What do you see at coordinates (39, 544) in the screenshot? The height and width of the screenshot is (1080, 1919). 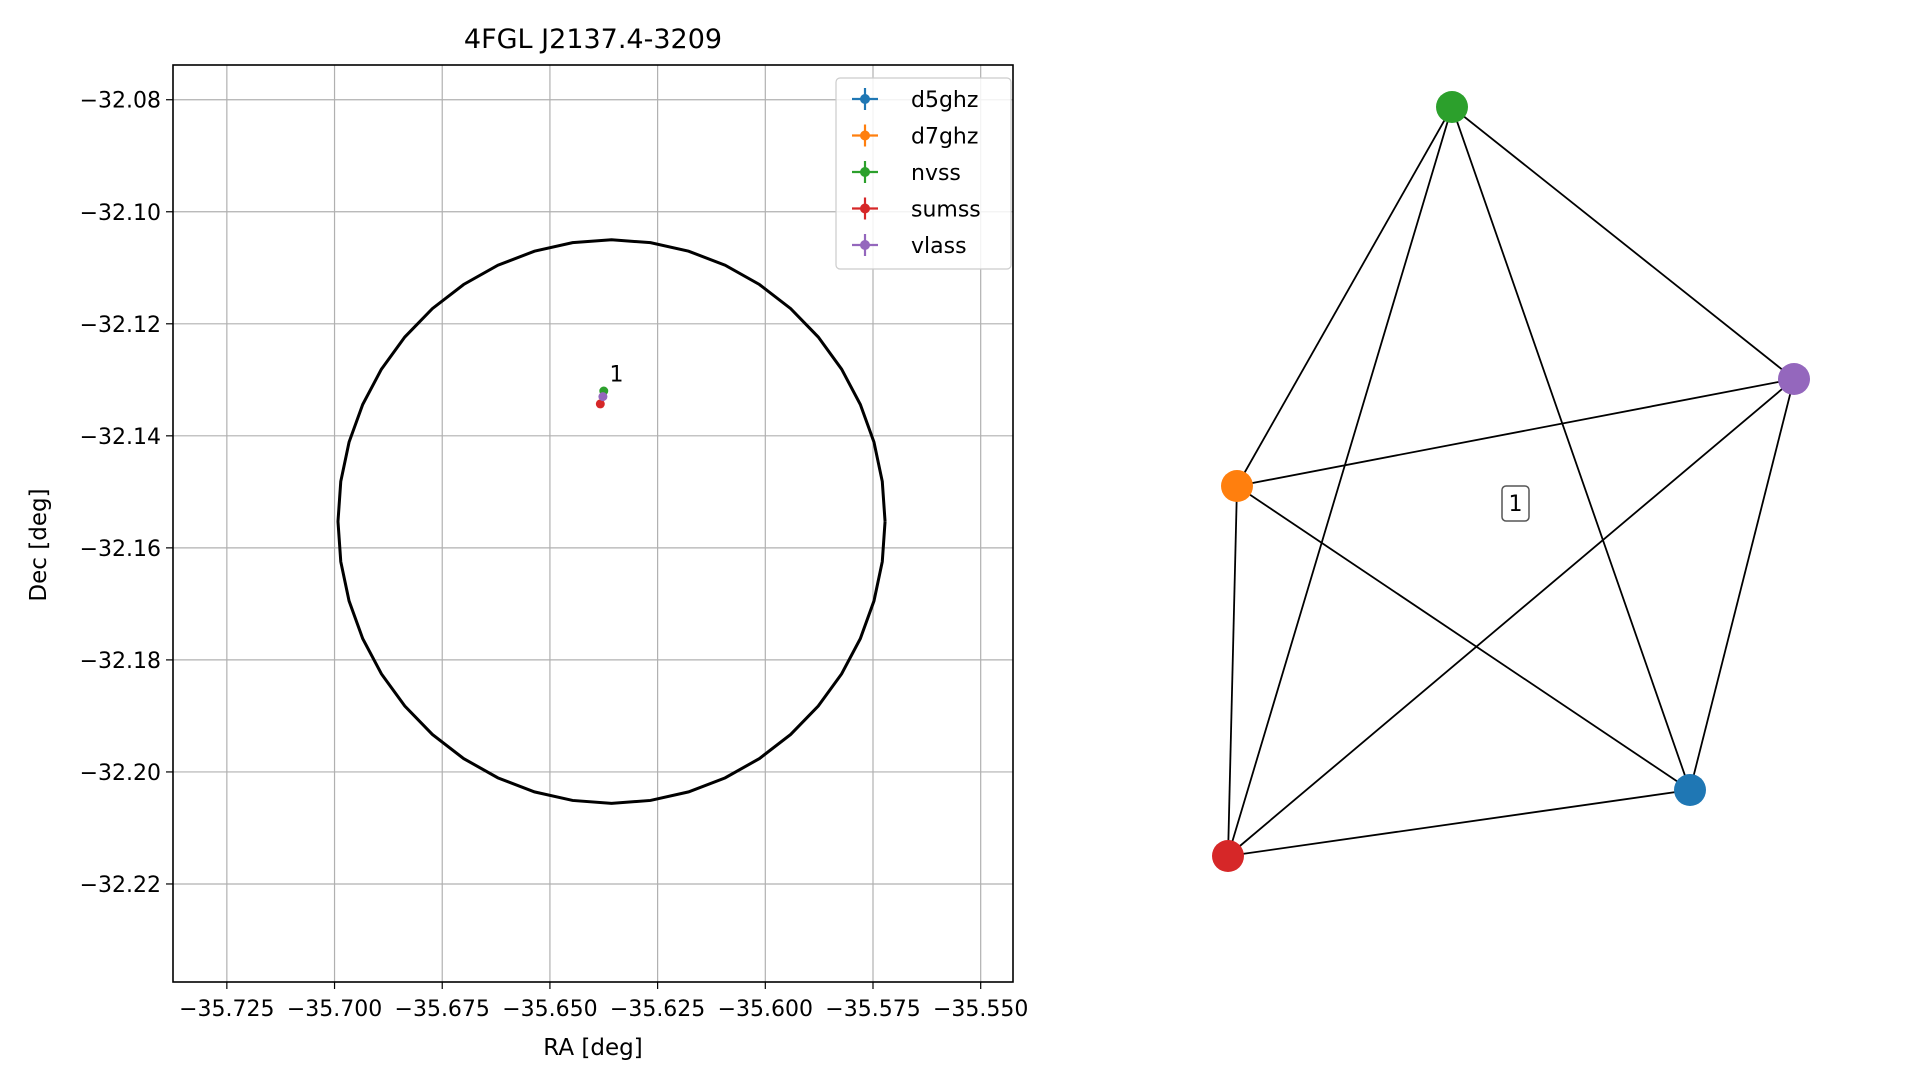 I see `y-axis-label: Dec [deg]` at bounding box center [39, 544].